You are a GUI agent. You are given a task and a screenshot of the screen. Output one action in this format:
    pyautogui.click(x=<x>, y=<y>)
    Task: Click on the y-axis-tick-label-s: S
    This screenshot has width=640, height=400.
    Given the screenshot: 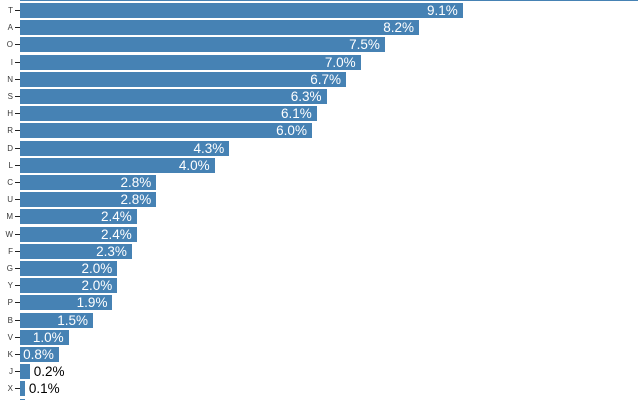 What is the action you would take?
    pyautogui.click(x=10, y=96)
    